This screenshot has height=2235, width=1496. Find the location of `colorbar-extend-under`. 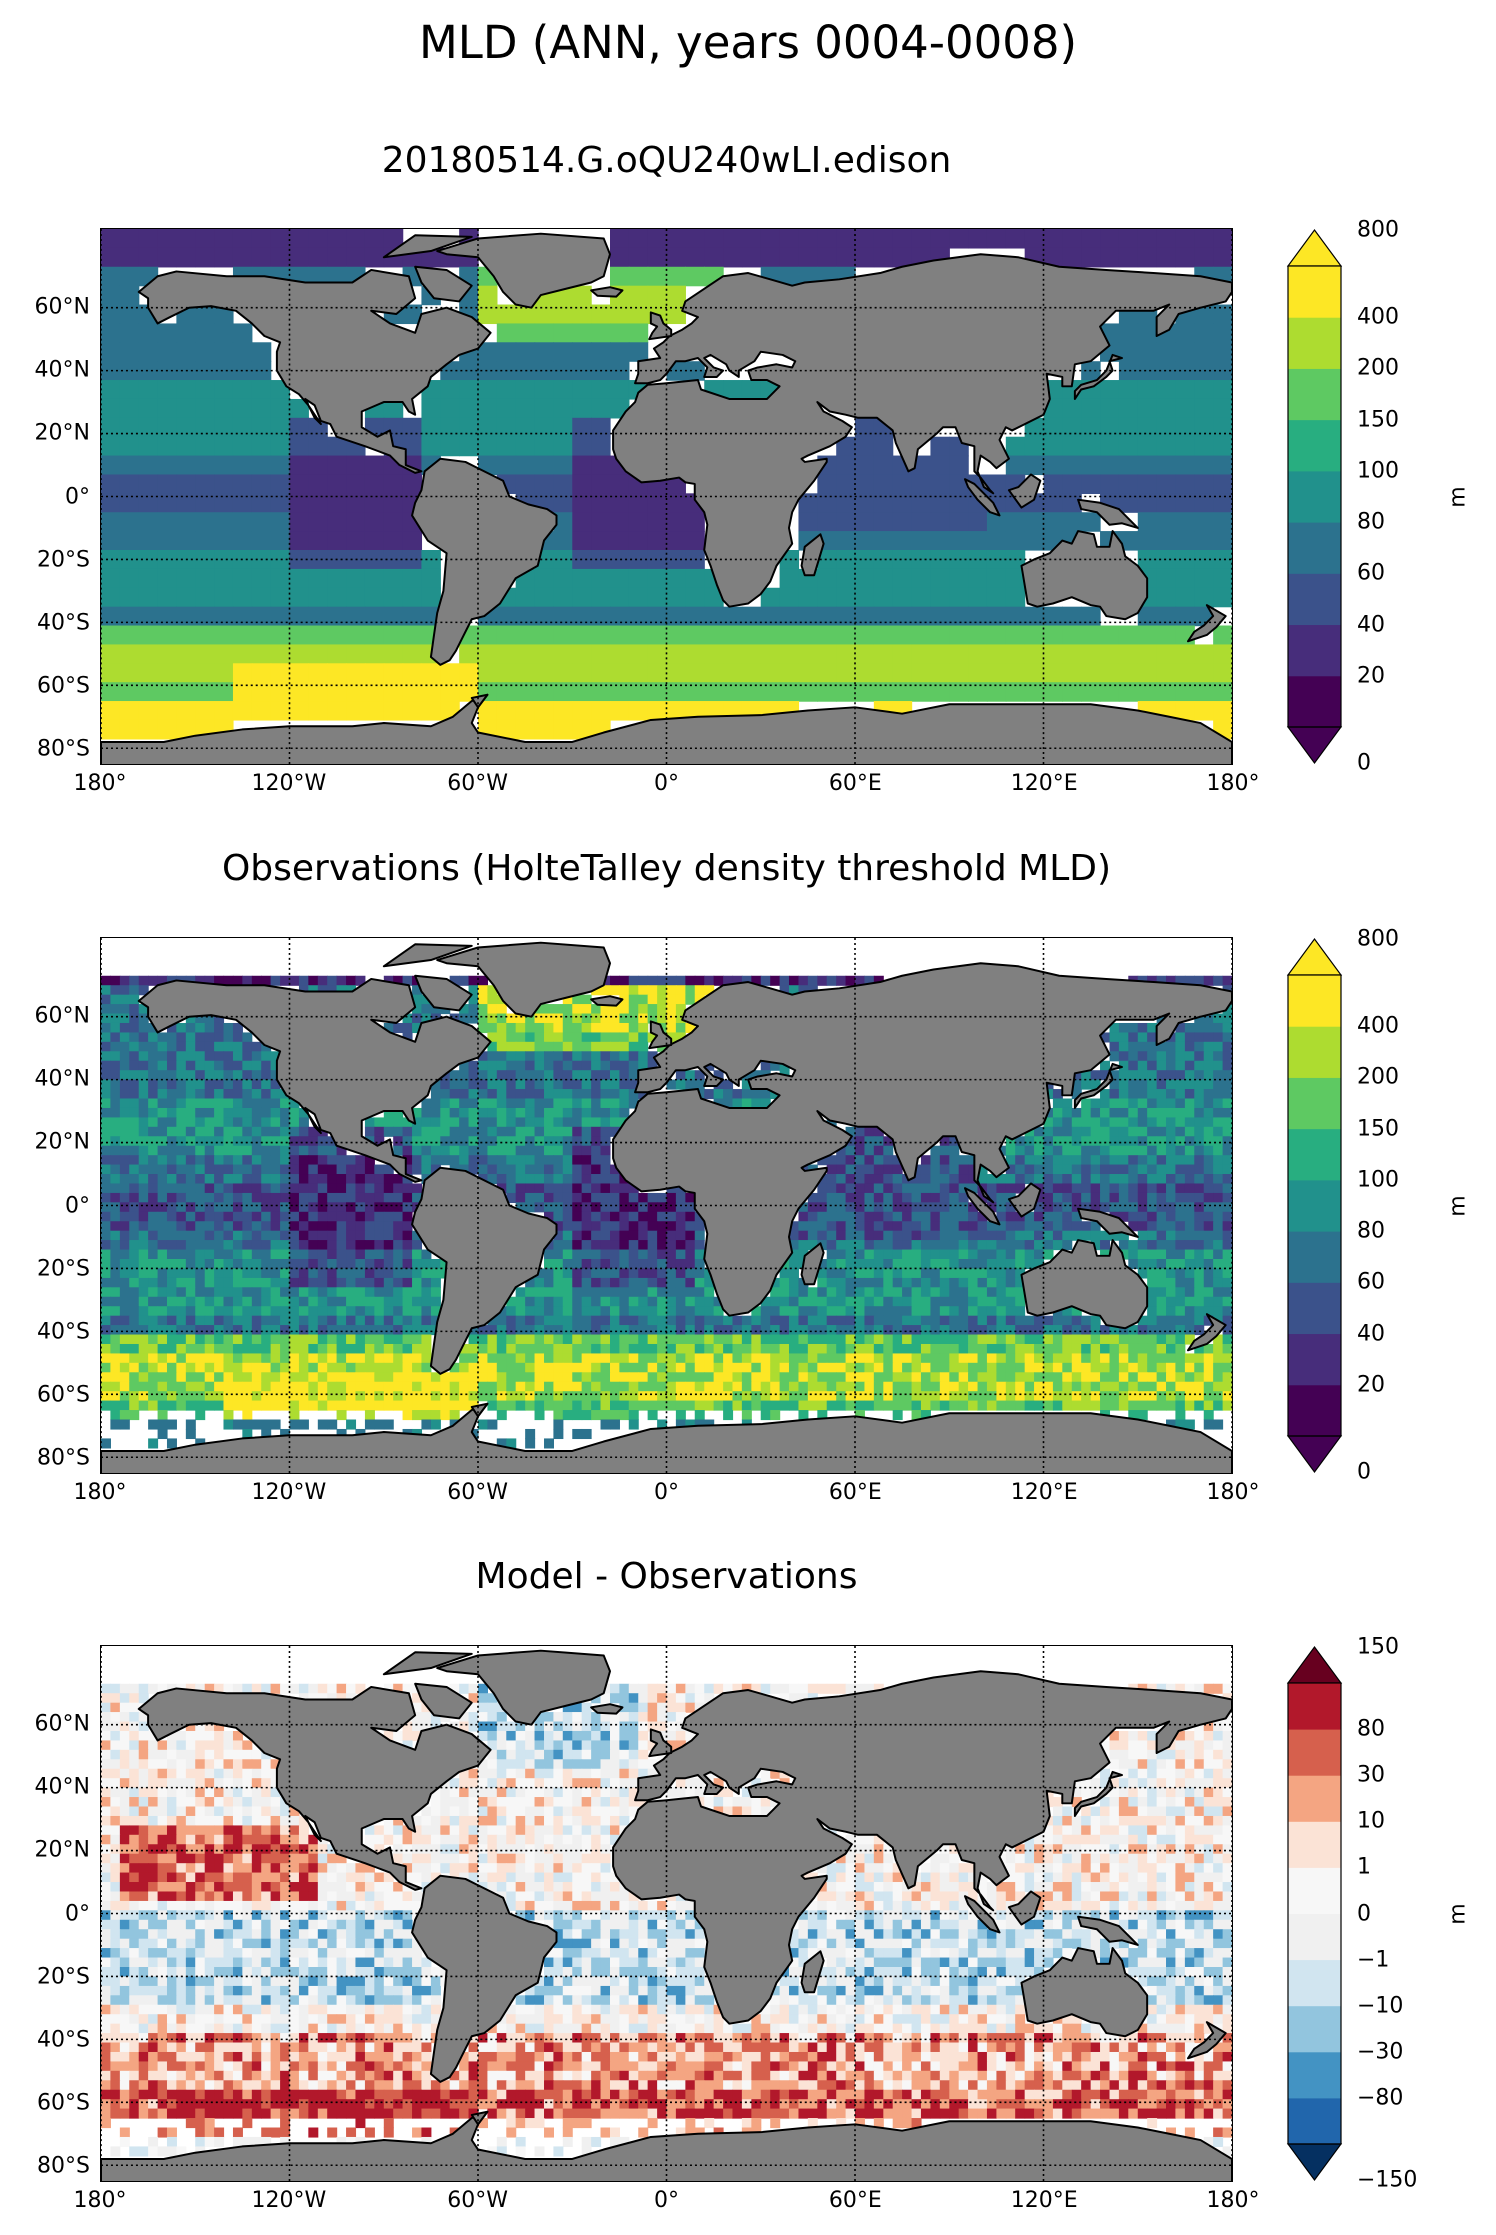

colorbar-extend-under is located at coordinates (1314, 745).